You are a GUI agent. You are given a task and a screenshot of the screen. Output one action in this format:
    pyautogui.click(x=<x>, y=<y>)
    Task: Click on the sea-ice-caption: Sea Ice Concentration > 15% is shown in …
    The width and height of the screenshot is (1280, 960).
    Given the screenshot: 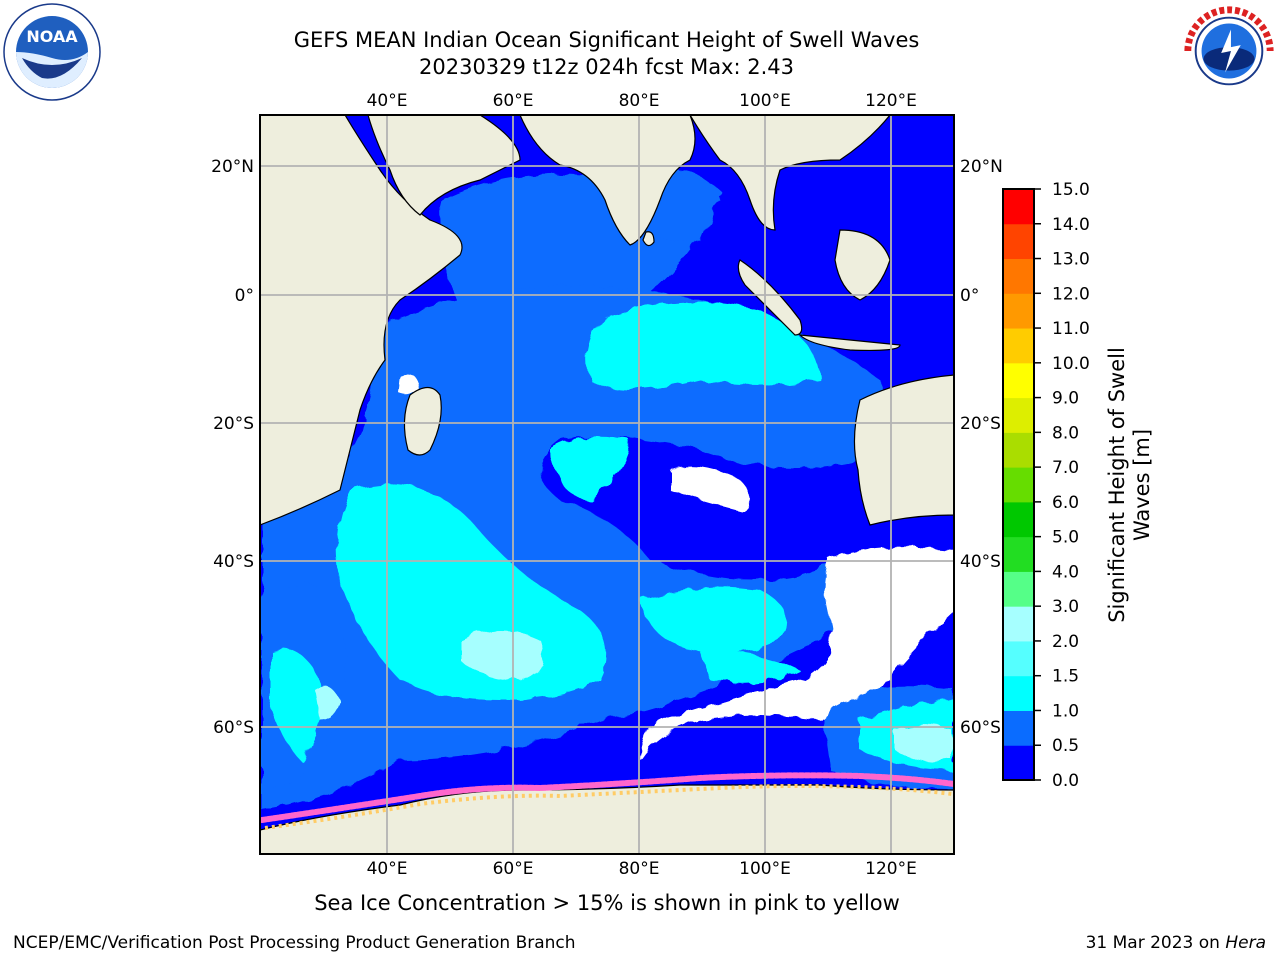 What is the action you would take?
    pyautogui.click(x=607, y=903)
    